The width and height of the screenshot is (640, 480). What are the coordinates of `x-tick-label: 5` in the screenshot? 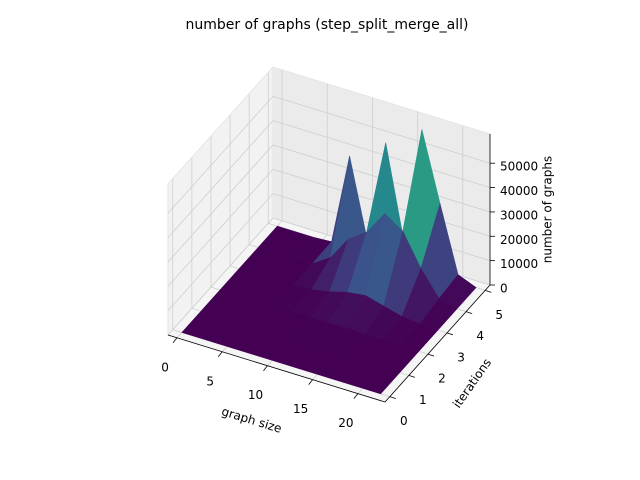 It's located at (210, 381).